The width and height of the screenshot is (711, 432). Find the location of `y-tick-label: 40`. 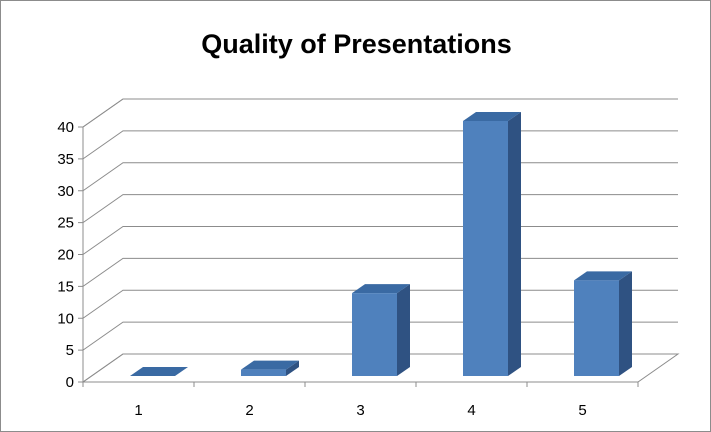

y-tick-label: 40 is located at coordinates (65, 127).